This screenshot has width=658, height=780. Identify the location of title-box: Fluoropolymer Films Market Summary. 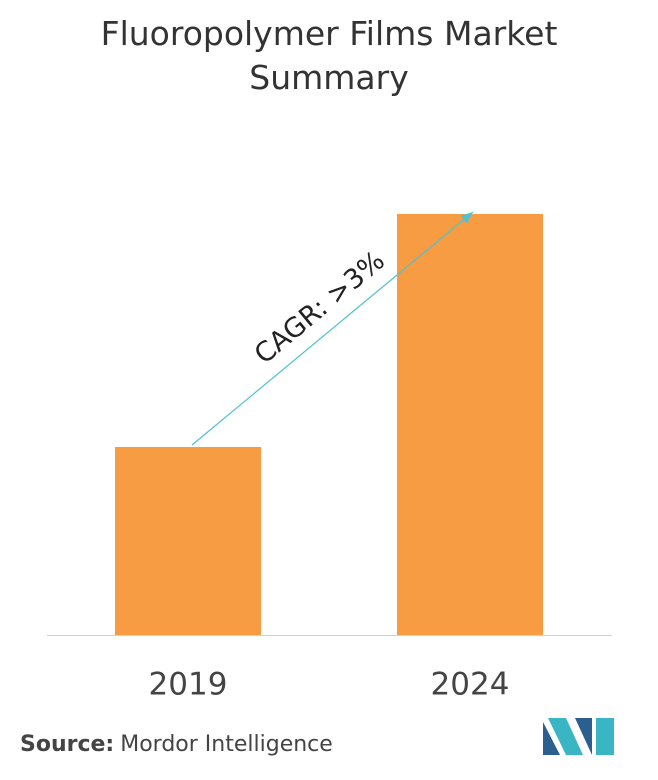
(329, 56).